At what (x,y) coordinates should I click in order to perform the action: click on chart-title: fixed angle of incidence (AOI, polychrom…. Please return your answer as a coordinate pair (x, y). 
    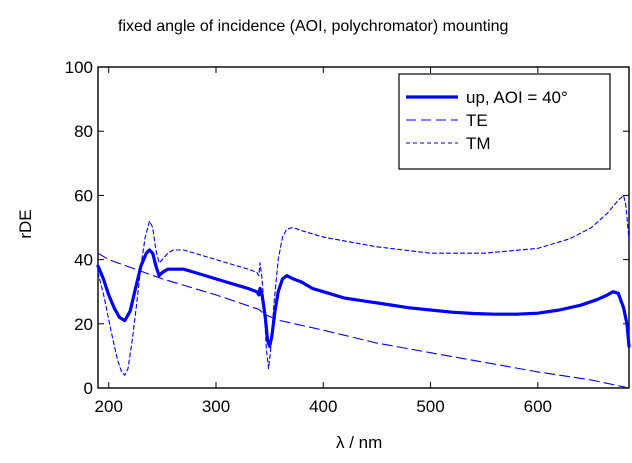
    Looking at the image, I should click on (313, 26).